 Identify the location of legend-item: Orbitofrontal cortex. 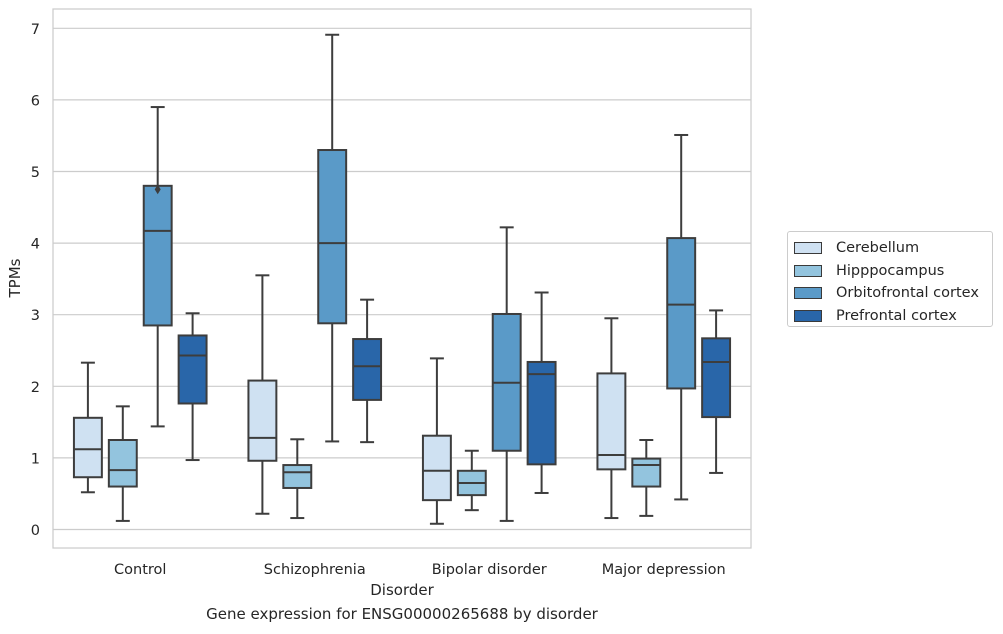
(893, 293).